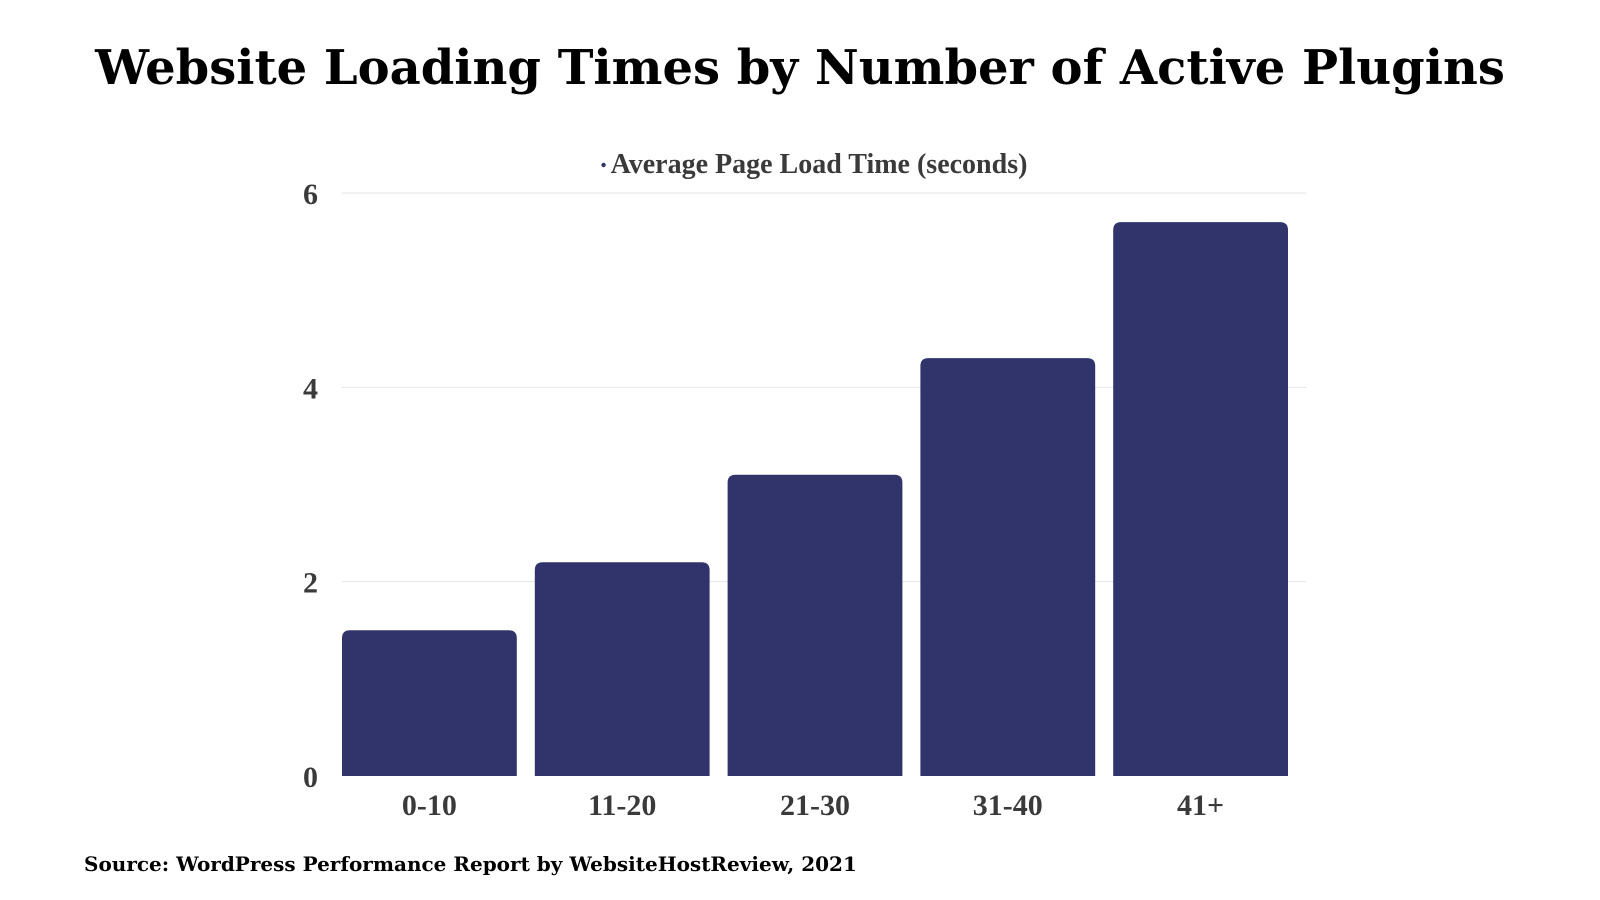  Describe the element at coordinates (1200, 499) in the screenshot. I see `bar-41+` at that location.